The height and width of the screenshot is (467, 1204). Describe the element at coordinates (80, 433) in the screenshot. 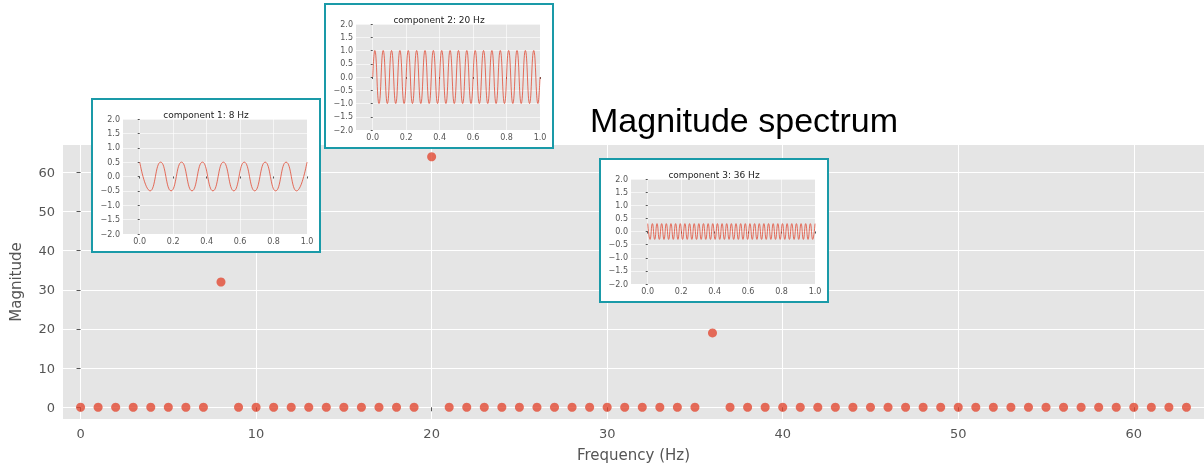

I see `x-tick-label: 0` at that location.